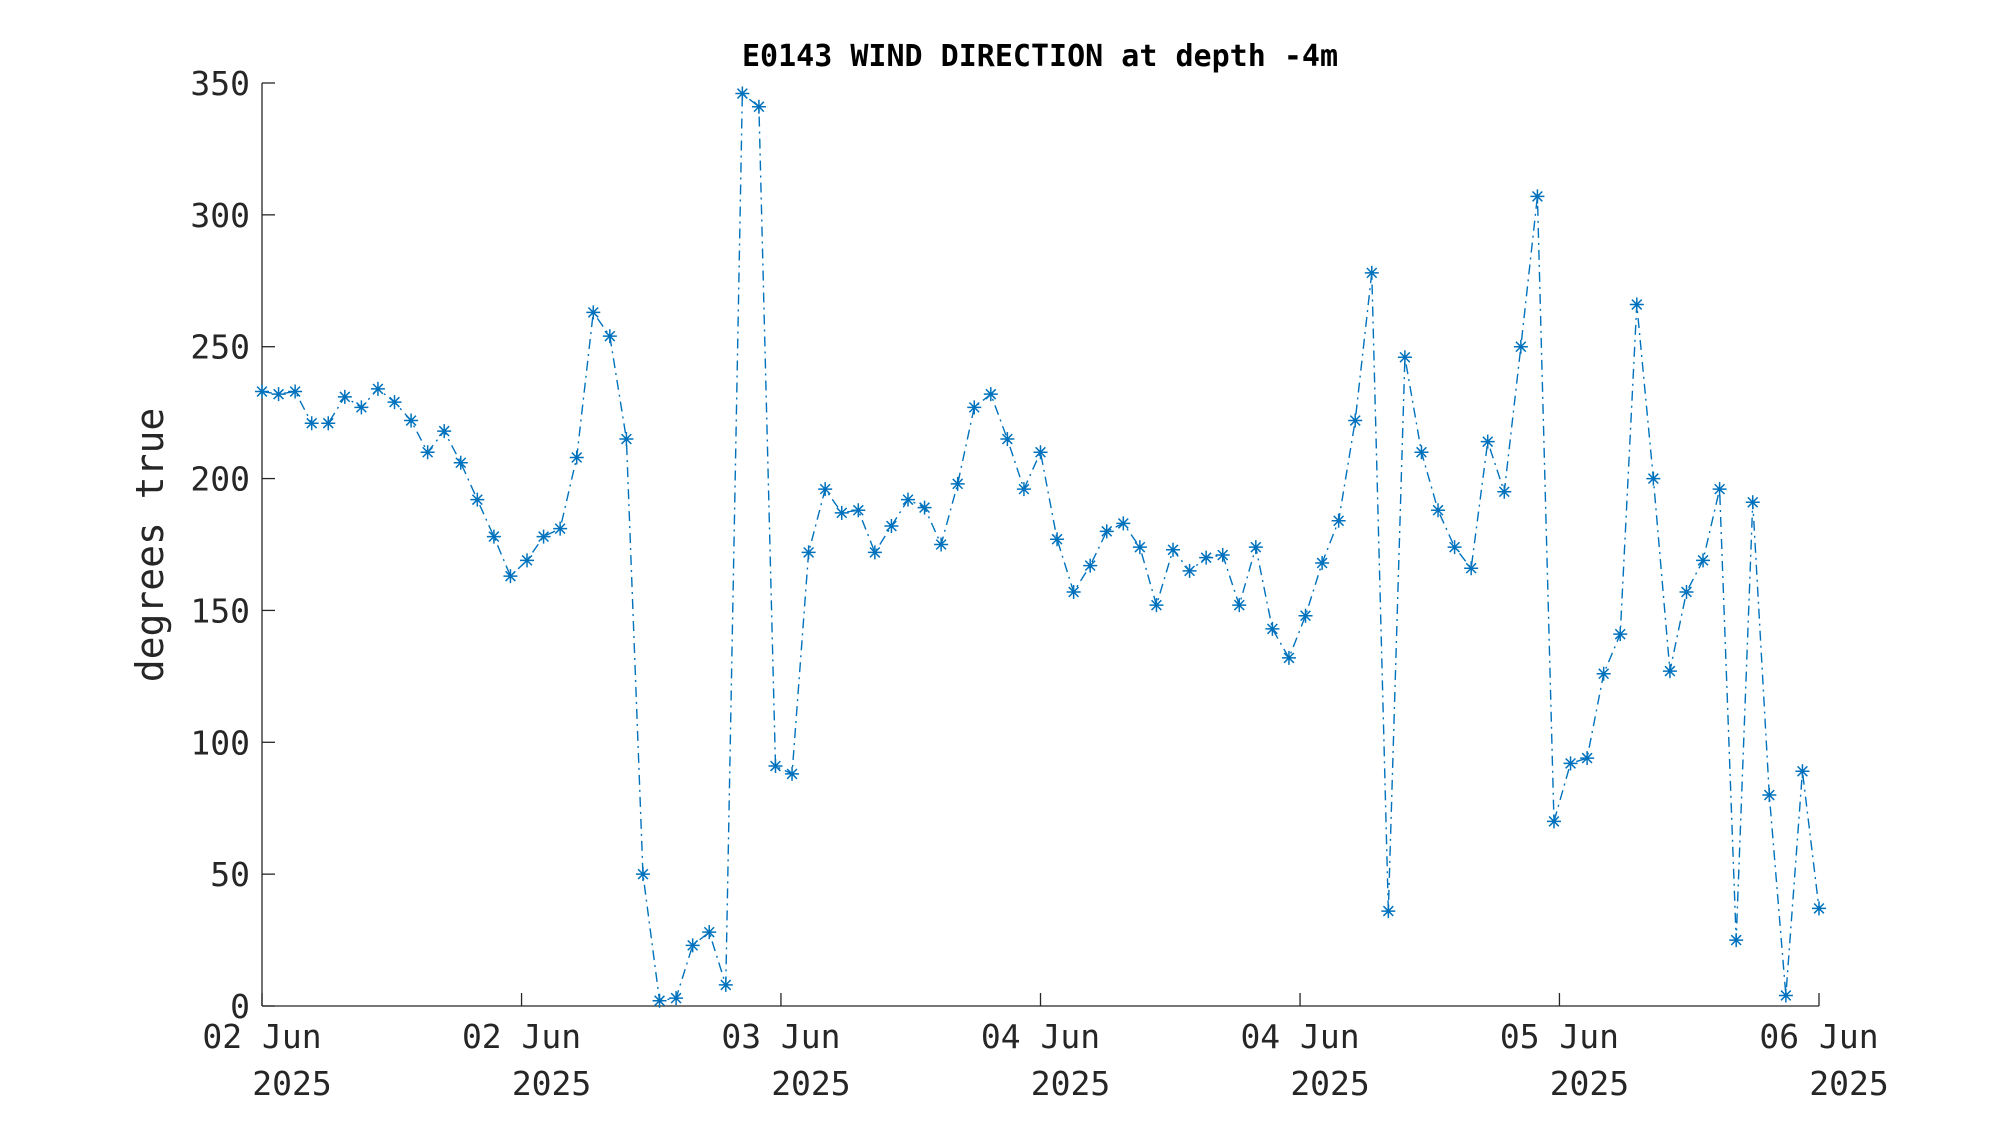 The image size is (2000, 1125). I want to click on y-tick-label: 300, so click(220, 215).